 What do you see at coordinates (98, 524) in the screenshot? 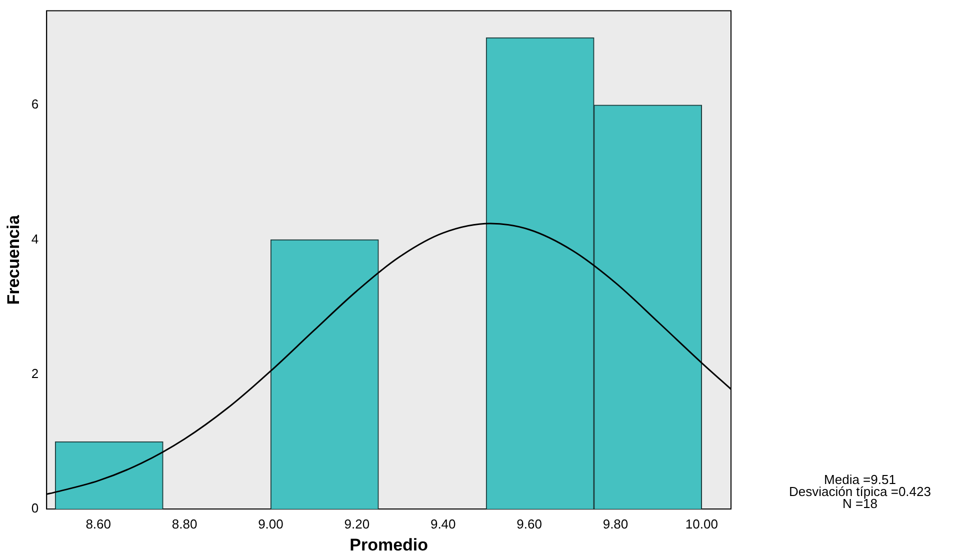
I see `x-tick-label: 8.60` at bounding box center [98, 524].